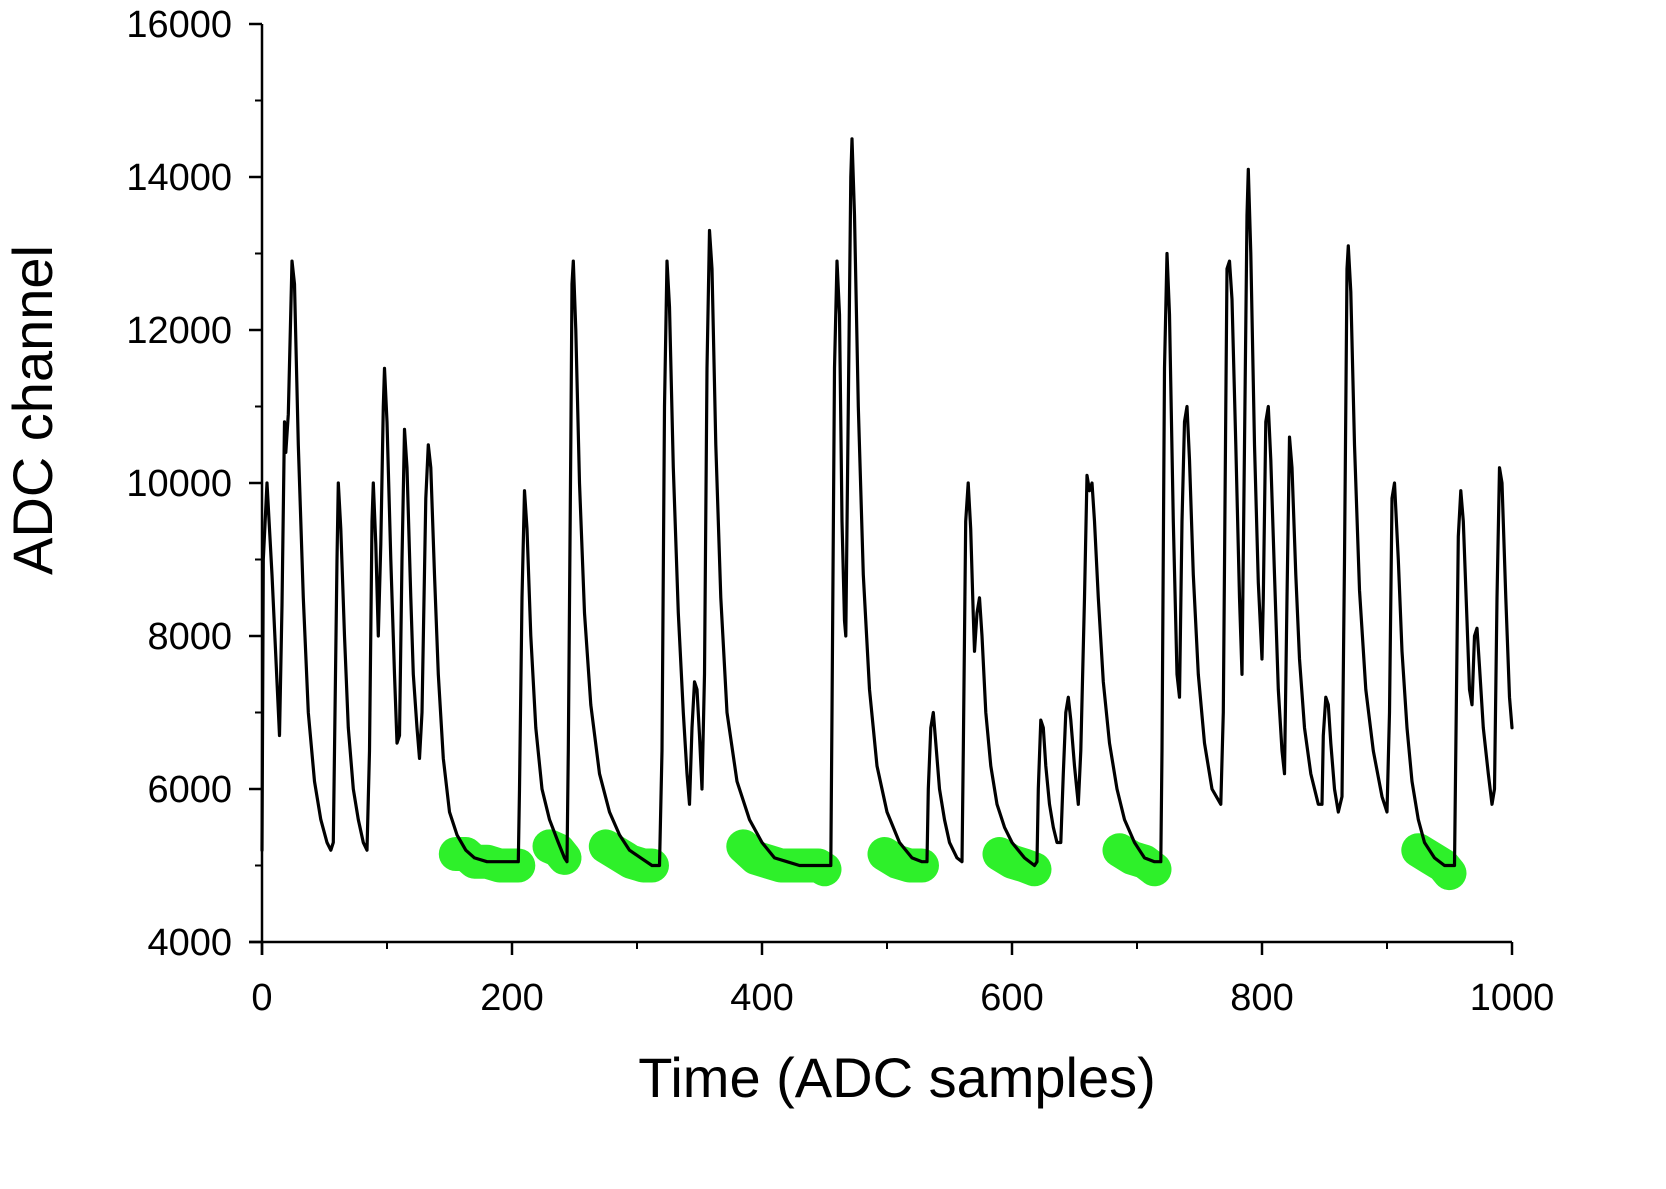 Image resolution: width=1666 pixels, height=1189 pixels. I want to click on x-axis-title: Time (ADC samples), so click(897, 1077).